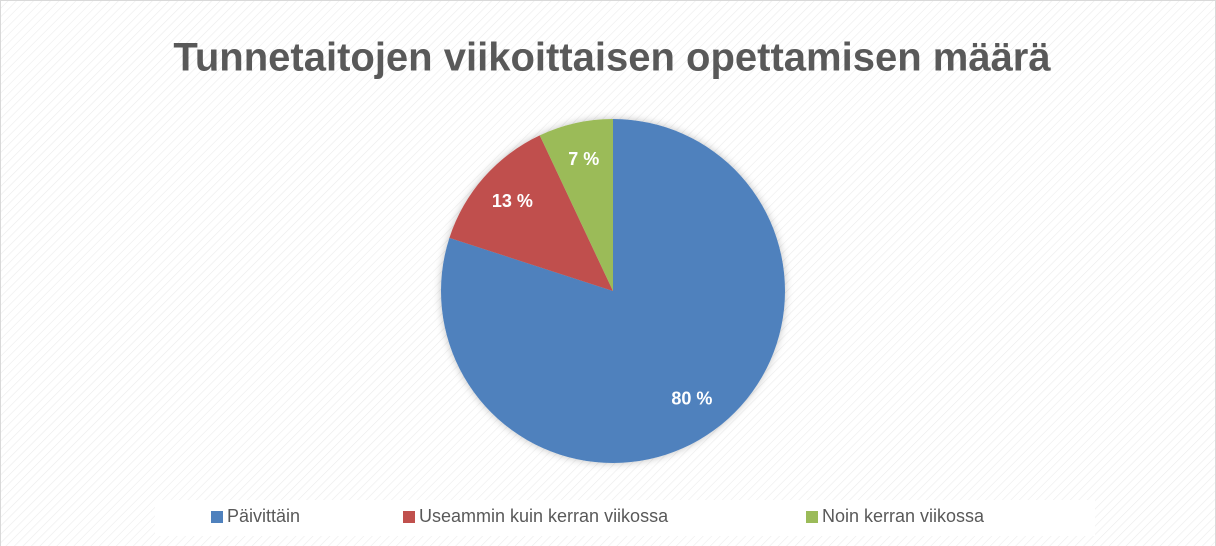  What do you see at coordinates (691, 398) in the screenshot?
I see `data-label: 80 %` at bounding box center [691, 398].